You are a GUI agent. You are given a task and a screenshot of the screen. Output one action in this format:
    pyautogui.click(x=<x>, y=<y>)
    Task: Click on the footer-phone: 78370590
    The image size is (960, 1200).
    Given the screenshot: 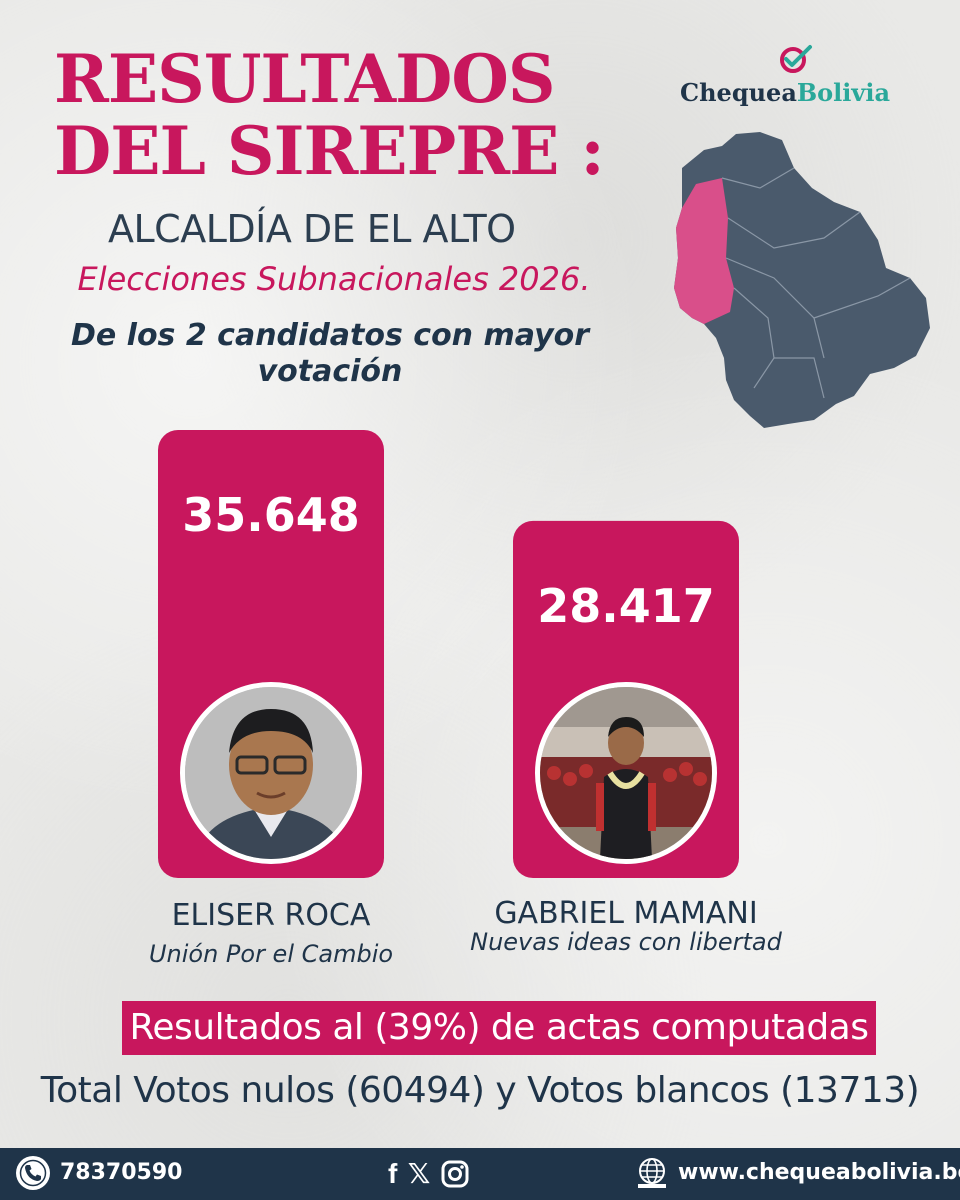 What is the action you would take?
    pyautogui.click(x=121, y=1172)
    